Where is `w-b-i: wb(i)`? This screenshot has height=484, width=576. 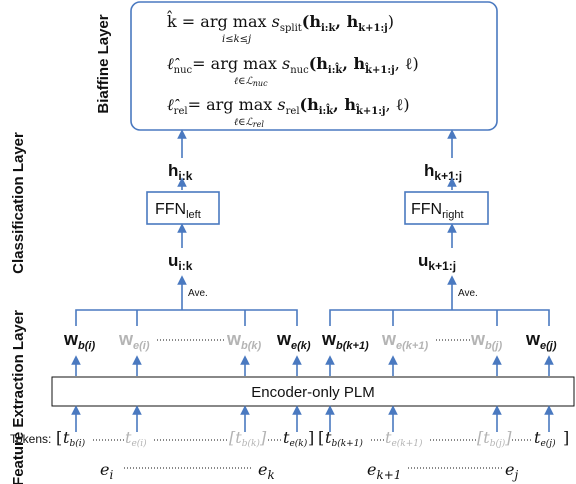 w-b-i: wb(i) is located at coordinates (79, 340).